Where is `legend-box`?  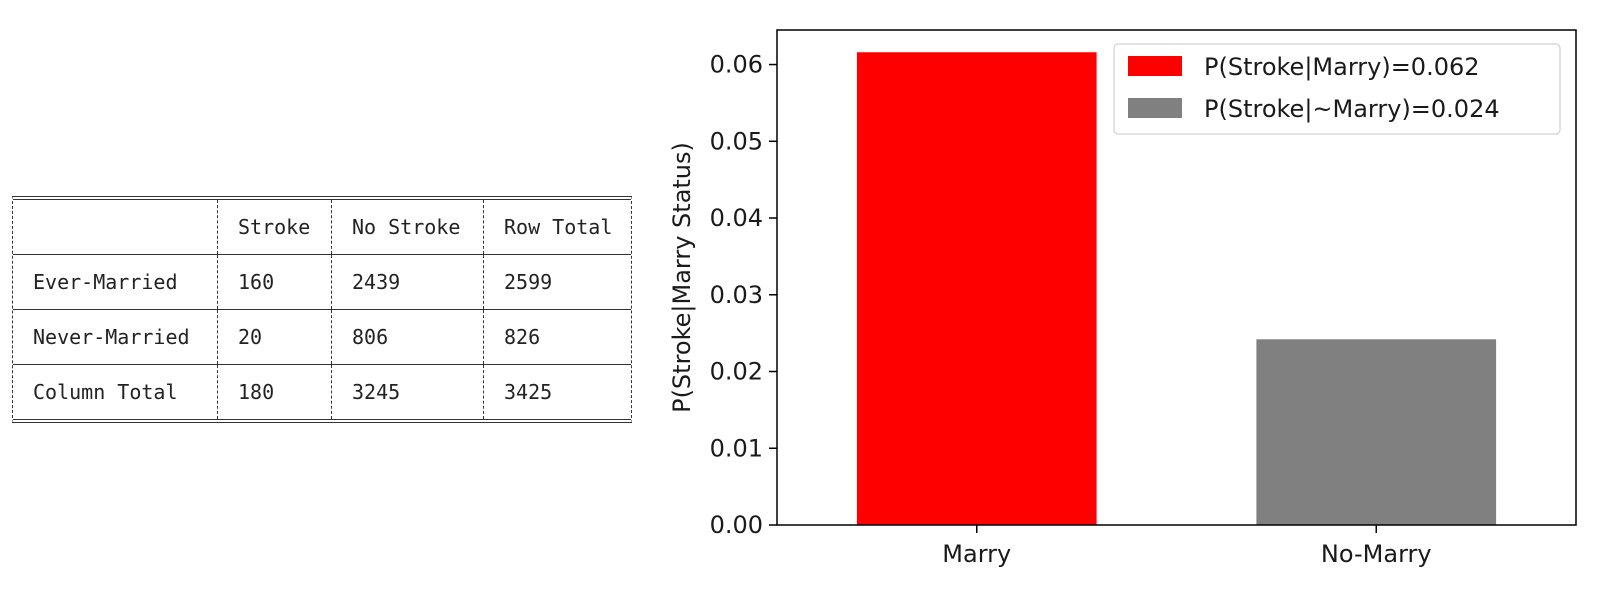 legend-box is located at coordinates (1337, 89).